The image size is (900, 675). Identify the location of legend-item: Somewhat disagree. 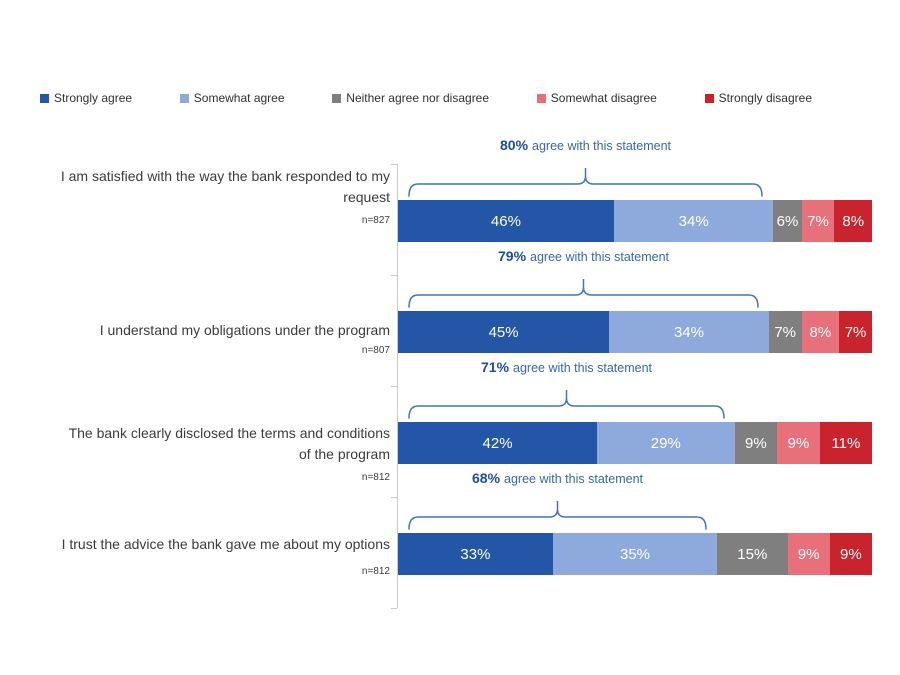
(596, 98).